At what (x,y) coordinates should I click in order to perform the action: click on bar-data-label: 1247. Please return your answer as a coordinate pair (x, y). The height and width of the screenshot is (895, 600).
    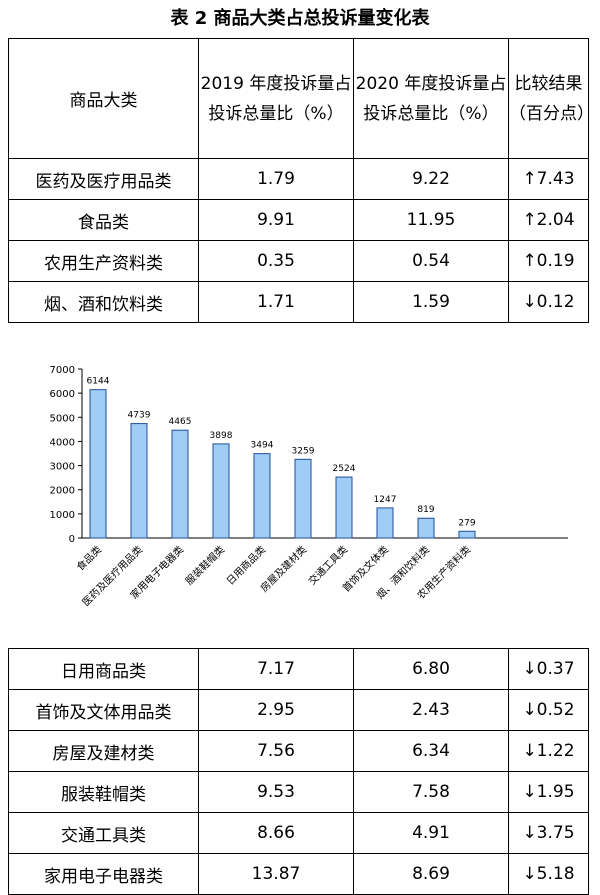
    Looking at the image, I should click on (385, 500).